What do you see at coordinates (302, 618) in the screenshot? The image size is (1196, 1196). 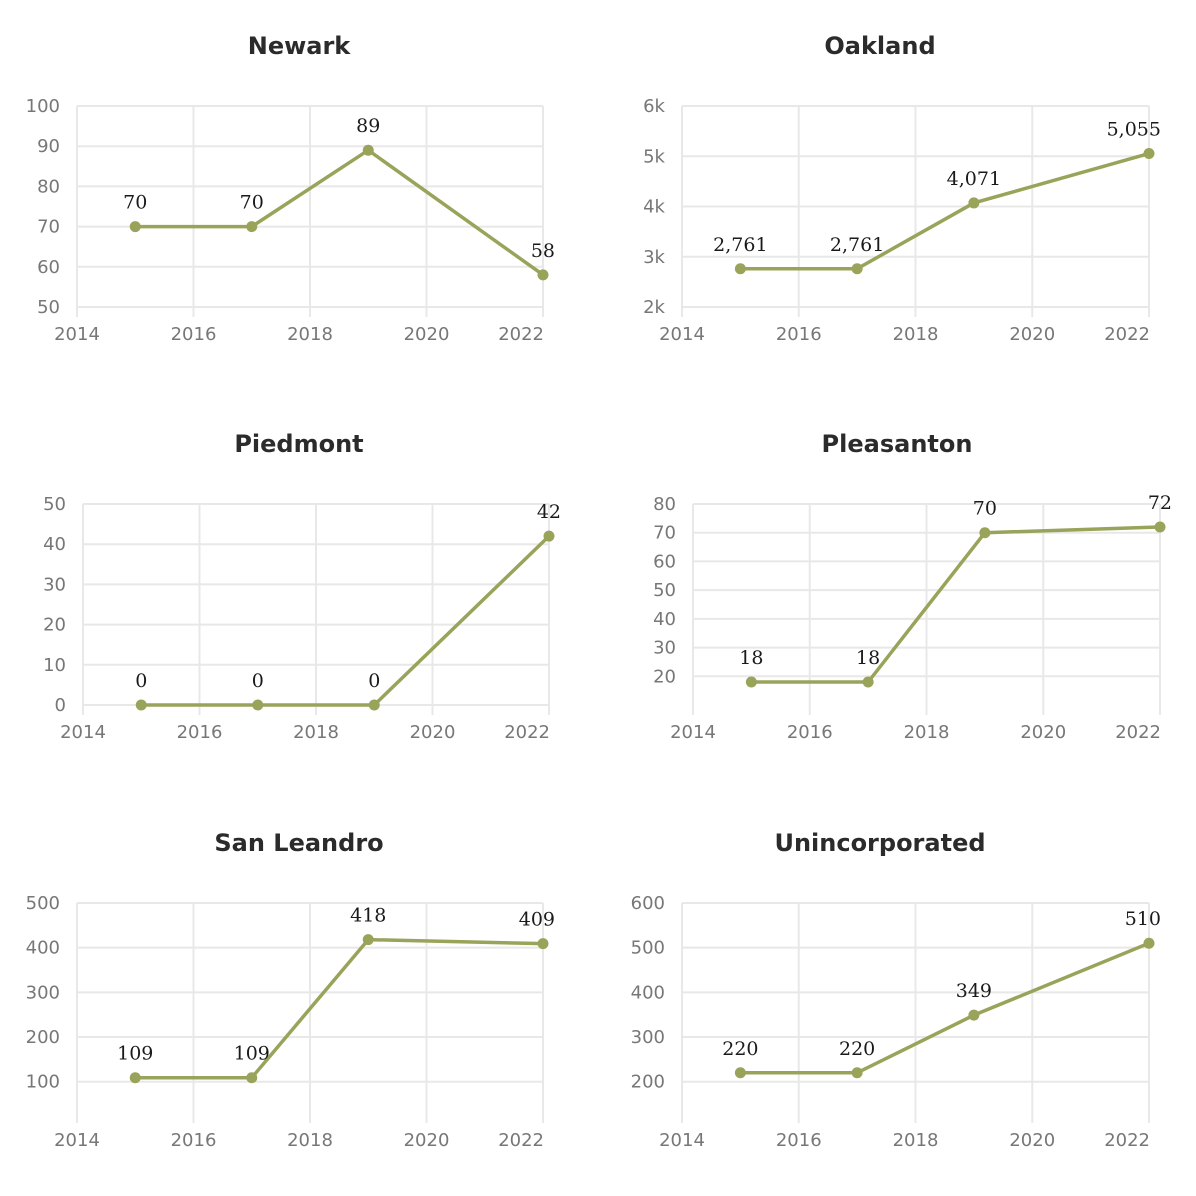 I see `line-chart: 0 10 20 30 40 50 2014 2016 2018 2020 2022 0 0 0 42` at bounding box center [302, 618].